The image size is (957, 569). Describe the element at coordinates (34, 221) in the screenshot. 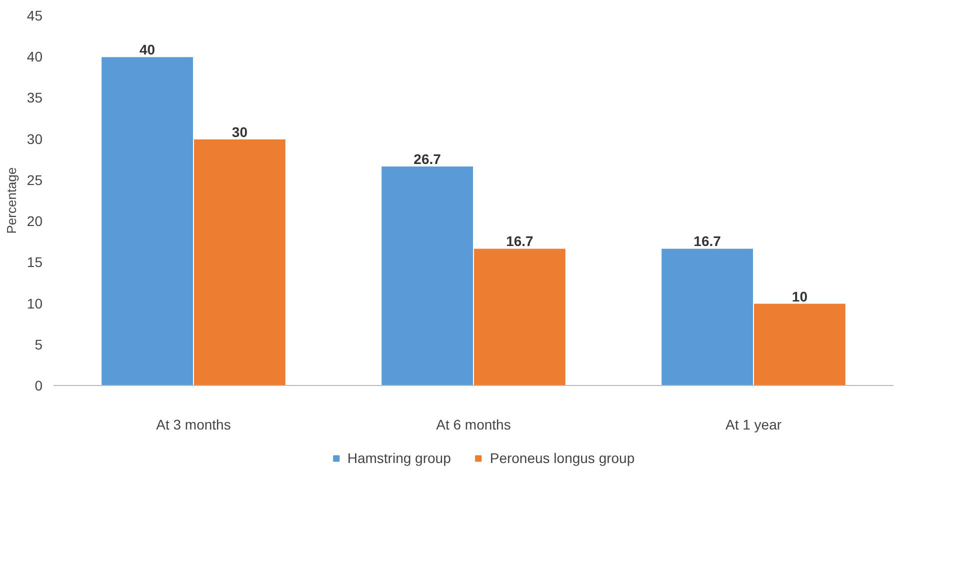

I see `y-tick-label: 20` at that location.